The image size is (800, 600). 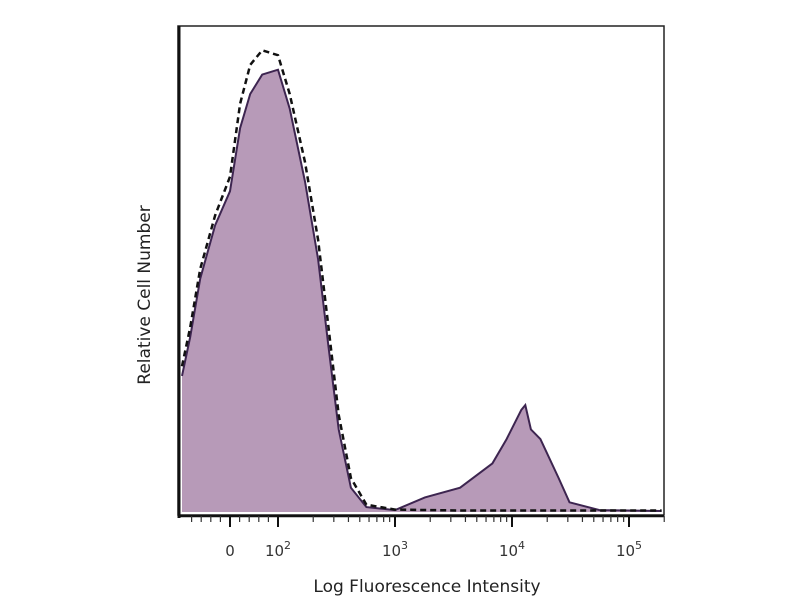 What do you see at coordinates (230, 551) in the screenshot?
I see `x-tick-label: 0` at bounding box center [230, 551].